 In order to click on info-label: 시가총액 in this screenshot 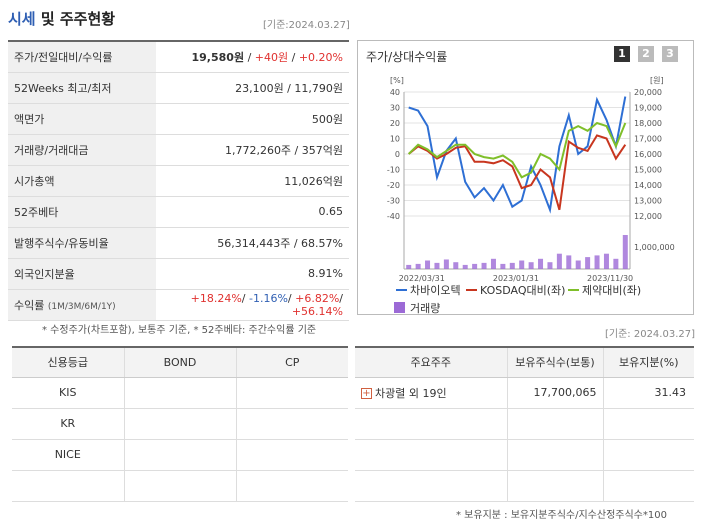, I will do `click(82, 181)`.